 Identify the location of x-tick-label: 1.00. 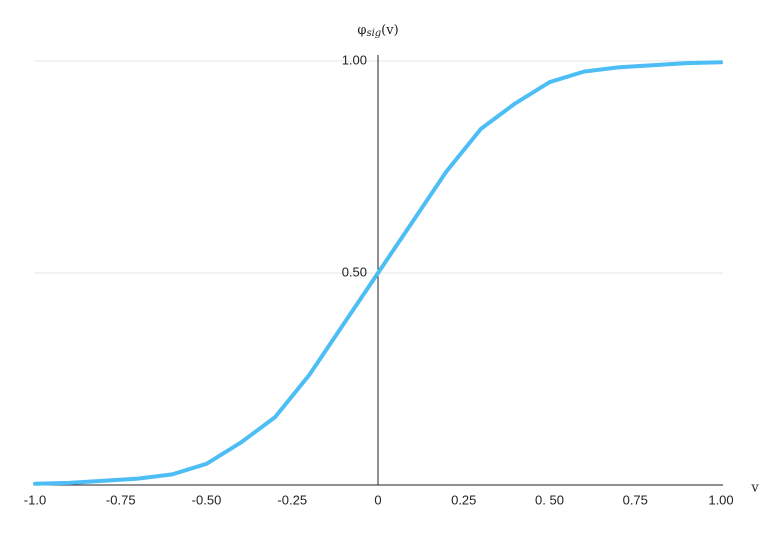
(720, 499).